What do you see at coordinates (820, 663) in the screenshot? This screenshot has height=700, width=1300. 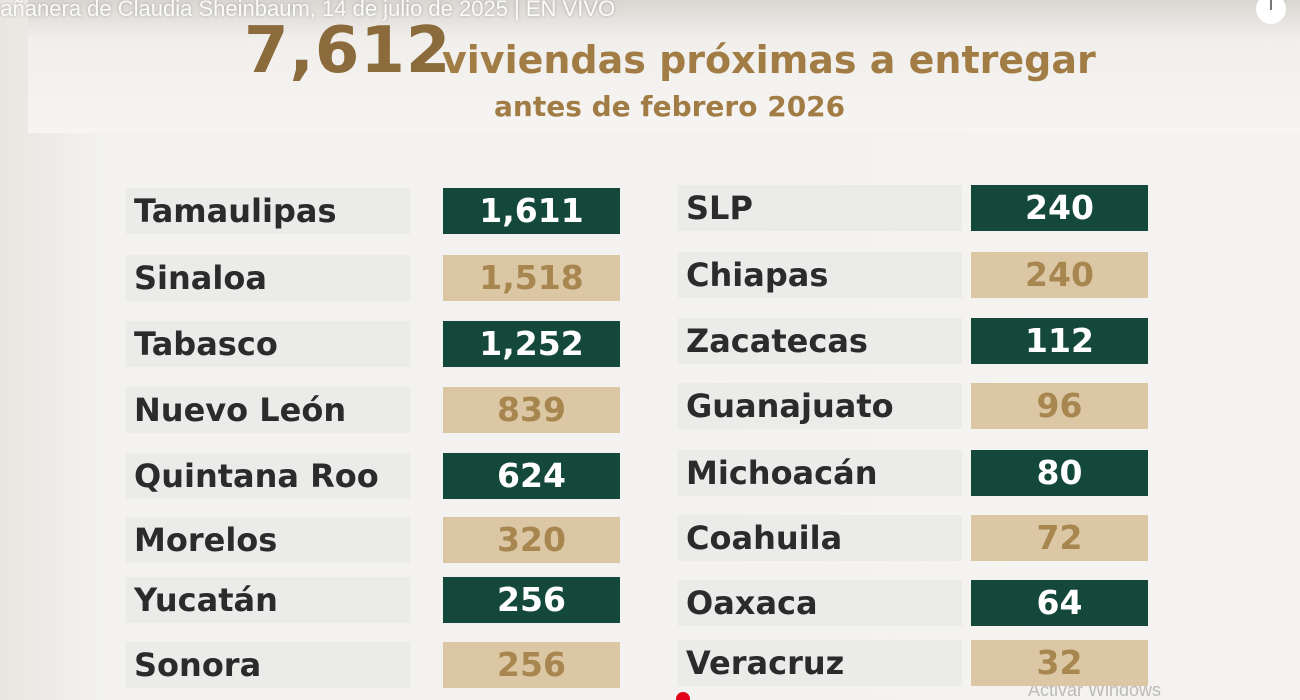 I see `state-name: Veracruz` at bounding box center [820, 663].